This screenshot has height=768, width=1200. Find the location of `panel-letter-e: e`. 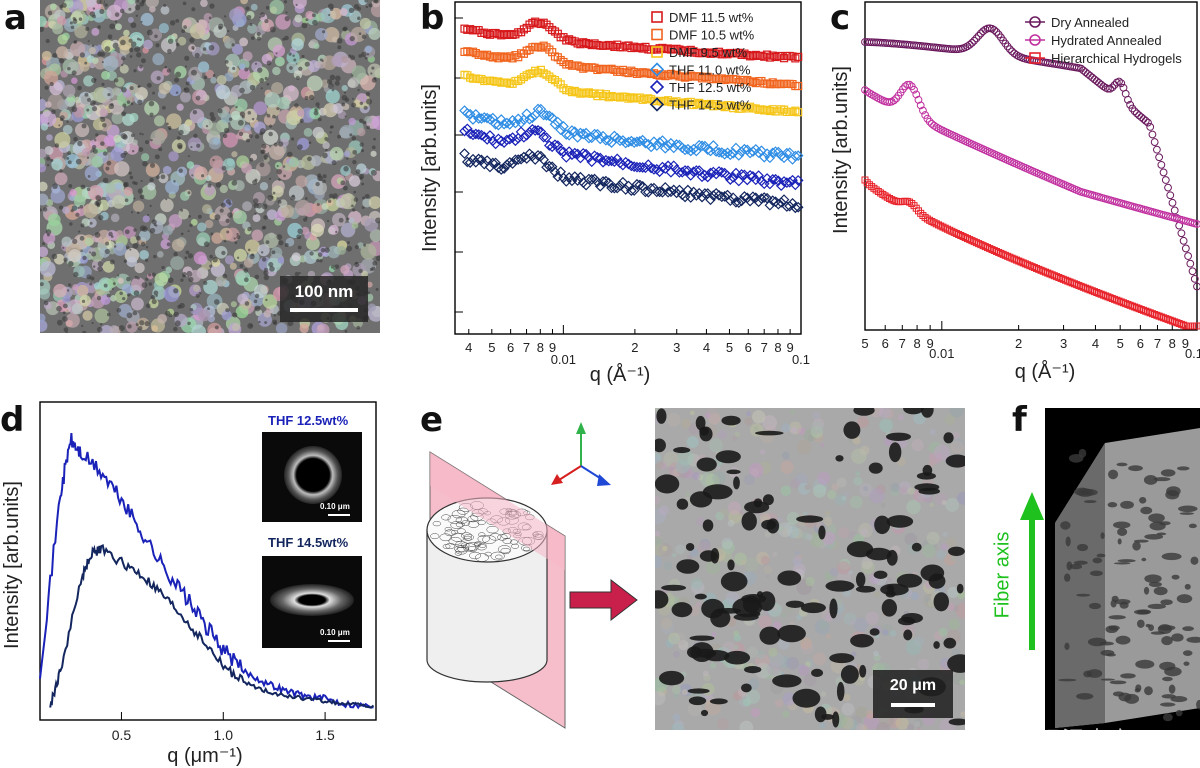

panel-letter-e: e is located at coordinates (432, 420).